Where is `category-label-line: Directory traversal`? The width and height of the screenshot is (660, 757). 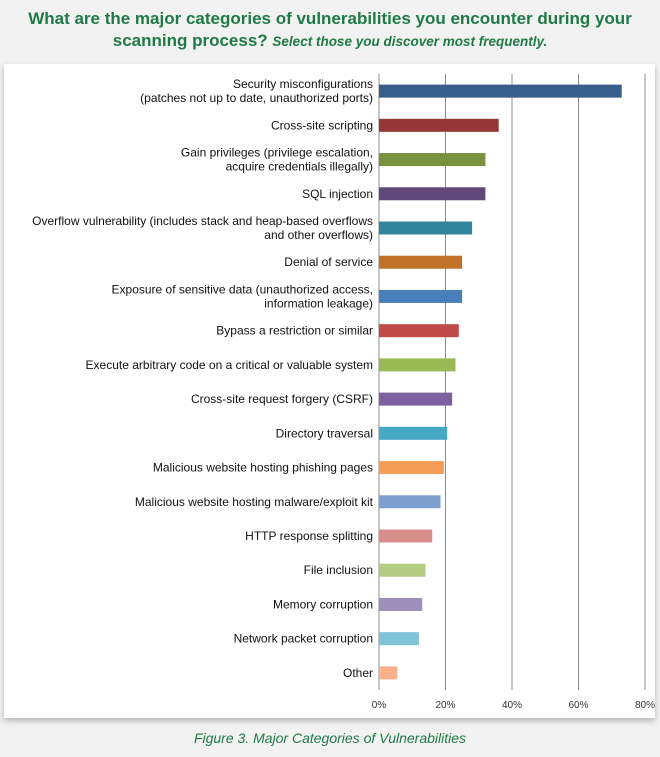
category-label-line: Directory traversal is located at coordinates (324, 433).